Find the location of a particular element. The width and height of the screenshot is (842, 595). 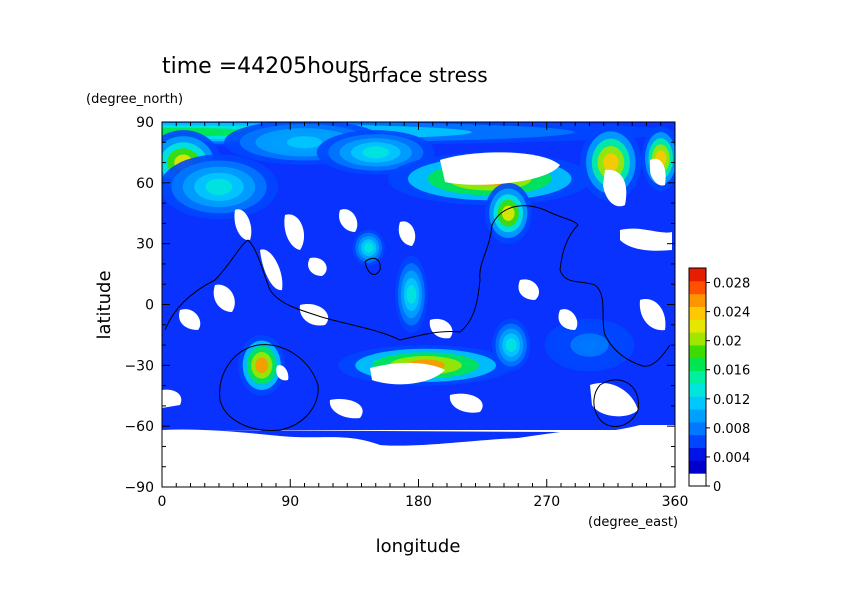

y-tick-label: 30 is located at coordinates (145, 245).